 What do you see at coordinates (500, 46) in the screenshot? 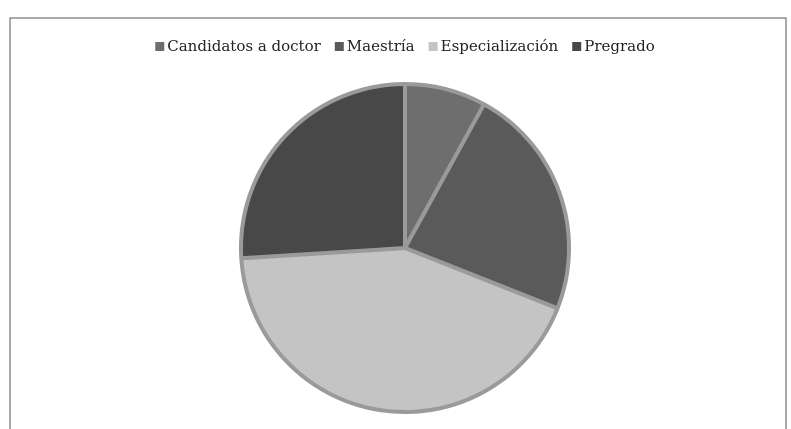
I see `legend-label: Especialización` at bounding box center [500, 46].